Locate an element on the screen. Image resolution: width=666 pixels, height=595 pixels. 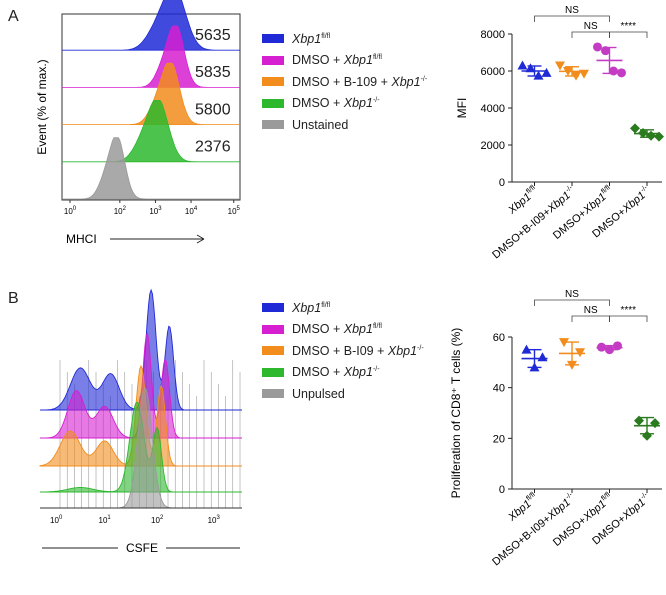
x-tick-label: 10¹ is located at coordinates (105, 520).